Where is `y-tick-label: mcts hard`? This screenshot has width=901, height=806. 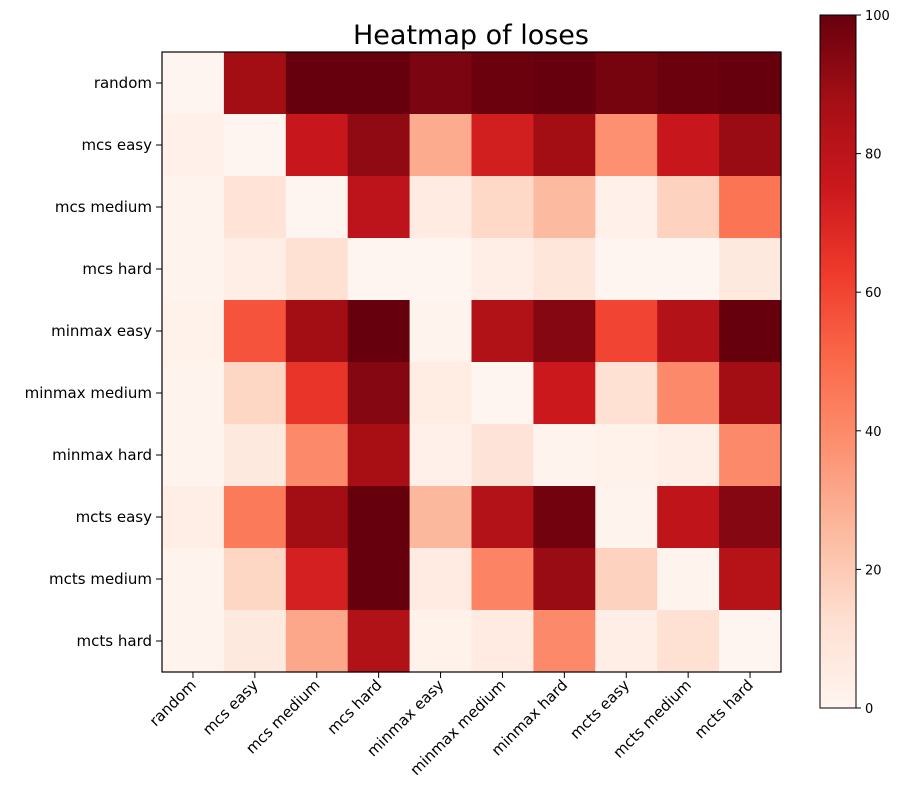 y-tick-label: mcts hard is located at coordinates (114, 641).